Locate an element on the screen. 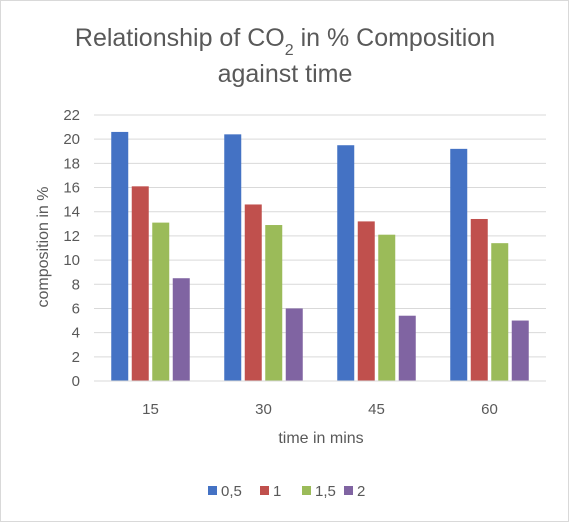 Image resolution: width=569 pixels, height=522 pixels. y-tick-label: 18 is located at coordinates (71, 163).